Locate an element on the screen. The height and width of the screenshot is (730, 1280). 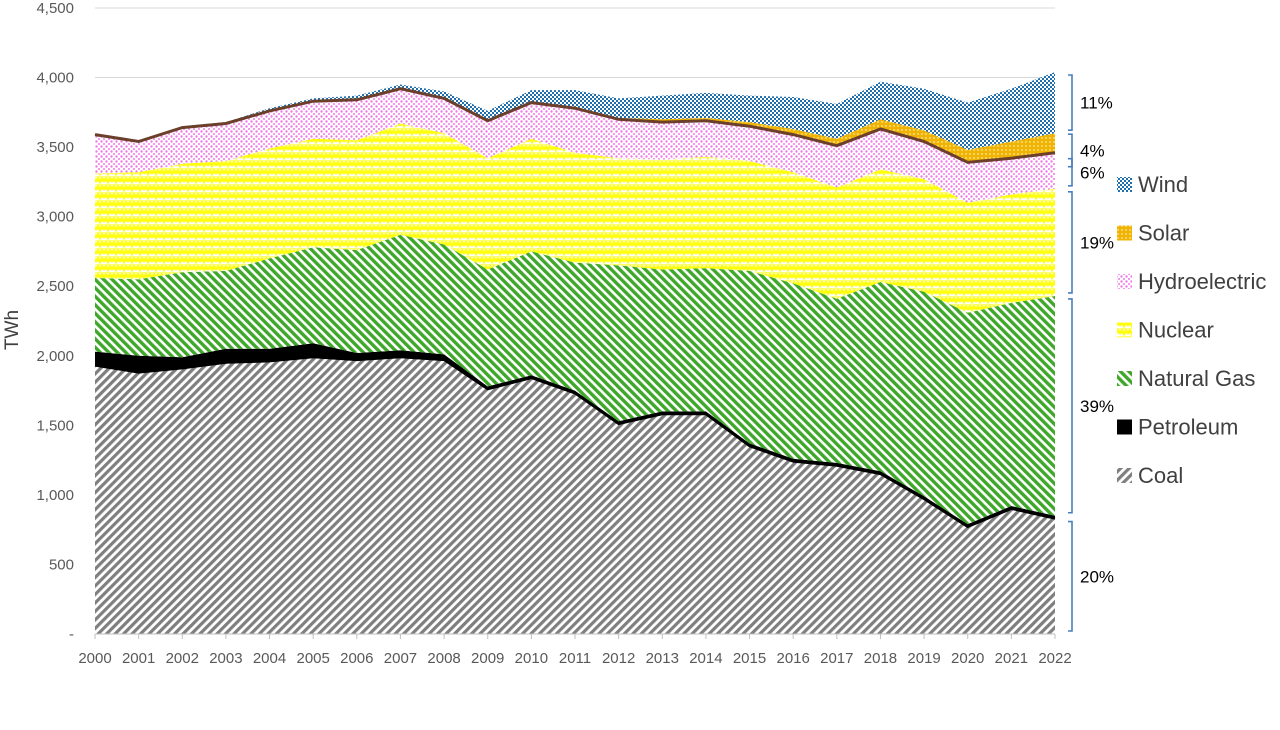
x-tick-label: 2018 is located at coordinates (880, 658).